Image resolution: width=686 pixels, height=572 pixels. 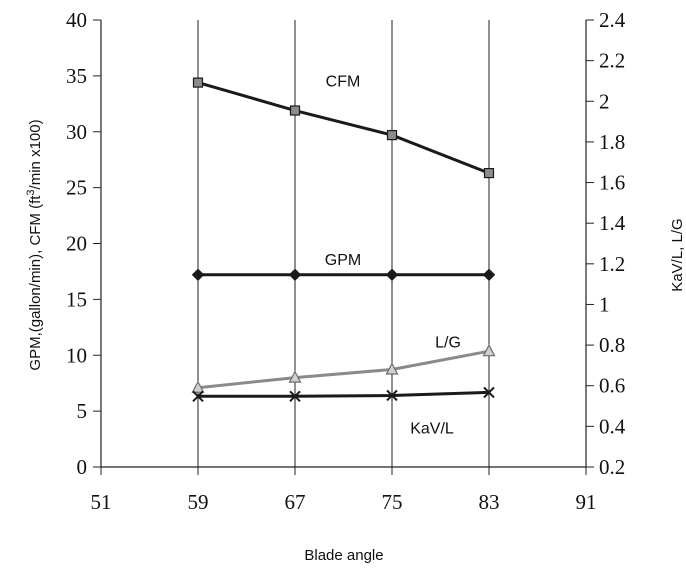 What do you see at coordinates (604, 304) in the screenshot?
I see `right-y-tick-label-1: 1` at bounding box center [604, 304].